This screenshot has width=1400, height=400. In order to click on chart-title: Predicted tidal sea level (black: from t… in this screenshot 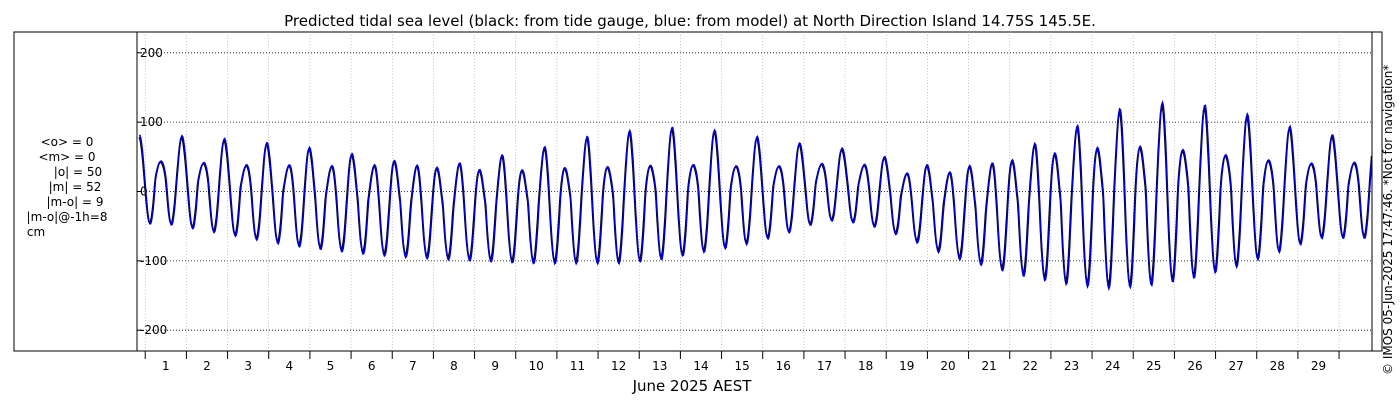, I will do `click(690, 21)`.